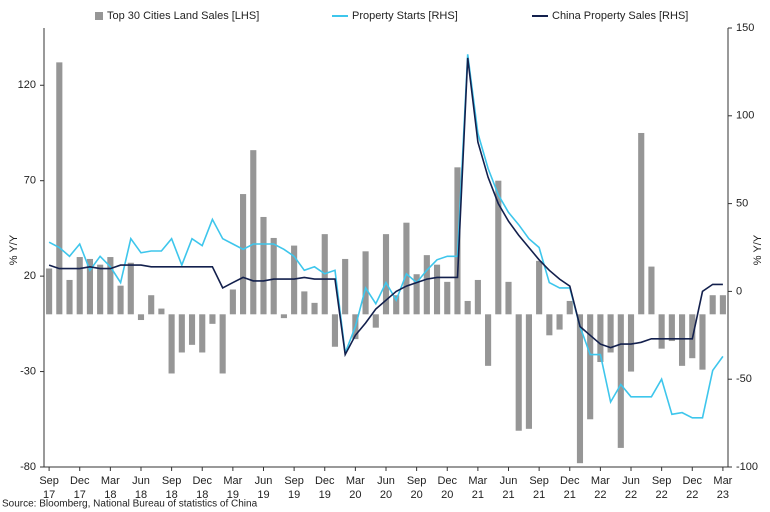  I want to click on x-tick-label: Sep 17, so click(49, 488).